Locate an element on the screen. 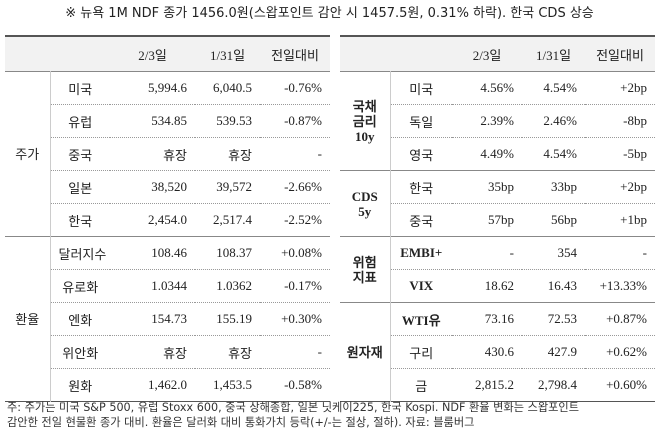  header-cell: 1/31일 is located at coordinates (227, 54).